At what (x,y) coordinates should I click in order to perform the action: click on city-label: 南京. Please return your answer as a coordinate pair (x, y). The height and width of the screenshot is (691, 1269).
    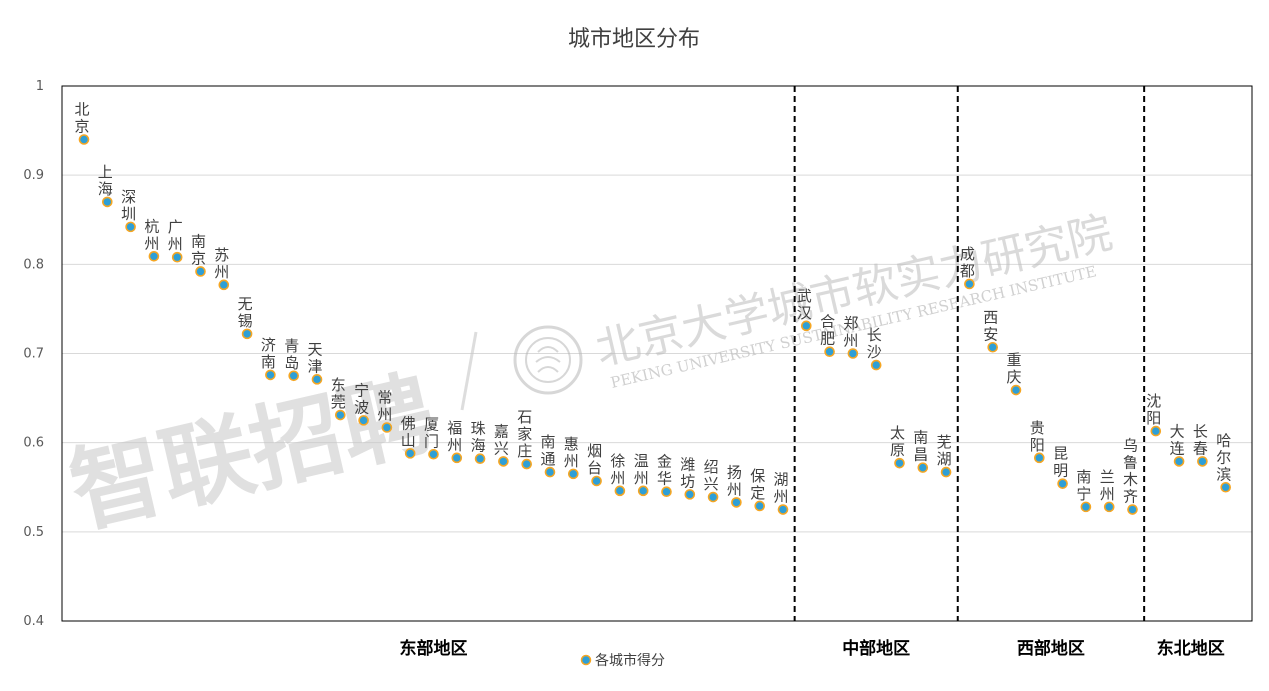
    Looking at the image, I should click on (198, 249).